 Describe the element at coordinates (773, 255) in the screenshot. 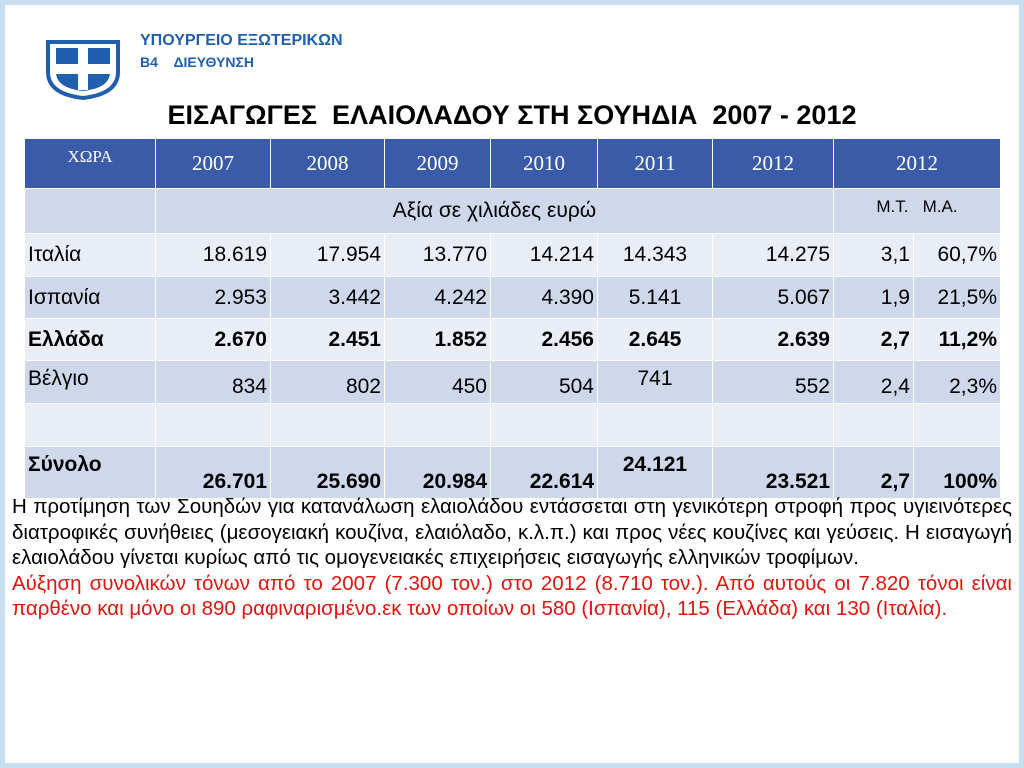

I see `value-cell: 14.275` at that location.